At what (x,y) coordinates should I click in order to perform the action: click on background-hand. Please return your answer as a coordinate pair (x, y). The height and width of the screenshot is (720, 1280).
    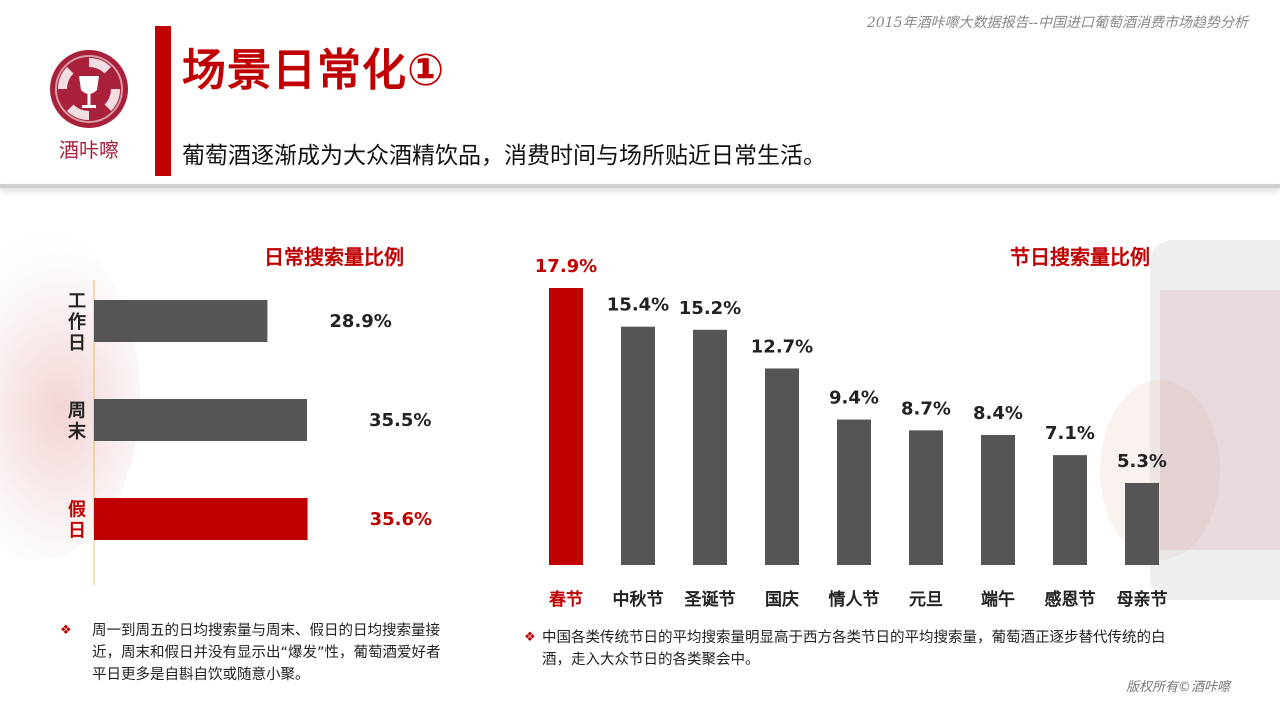
    Looking at the image, I should click on (1160, 470).